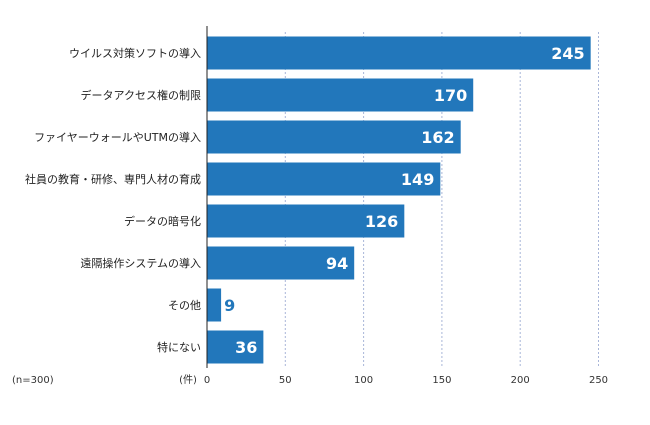 Image resolution: width=650 pixels, height=425 pixels. I want to click on category-label: データの暗号化, so click(162, 221).